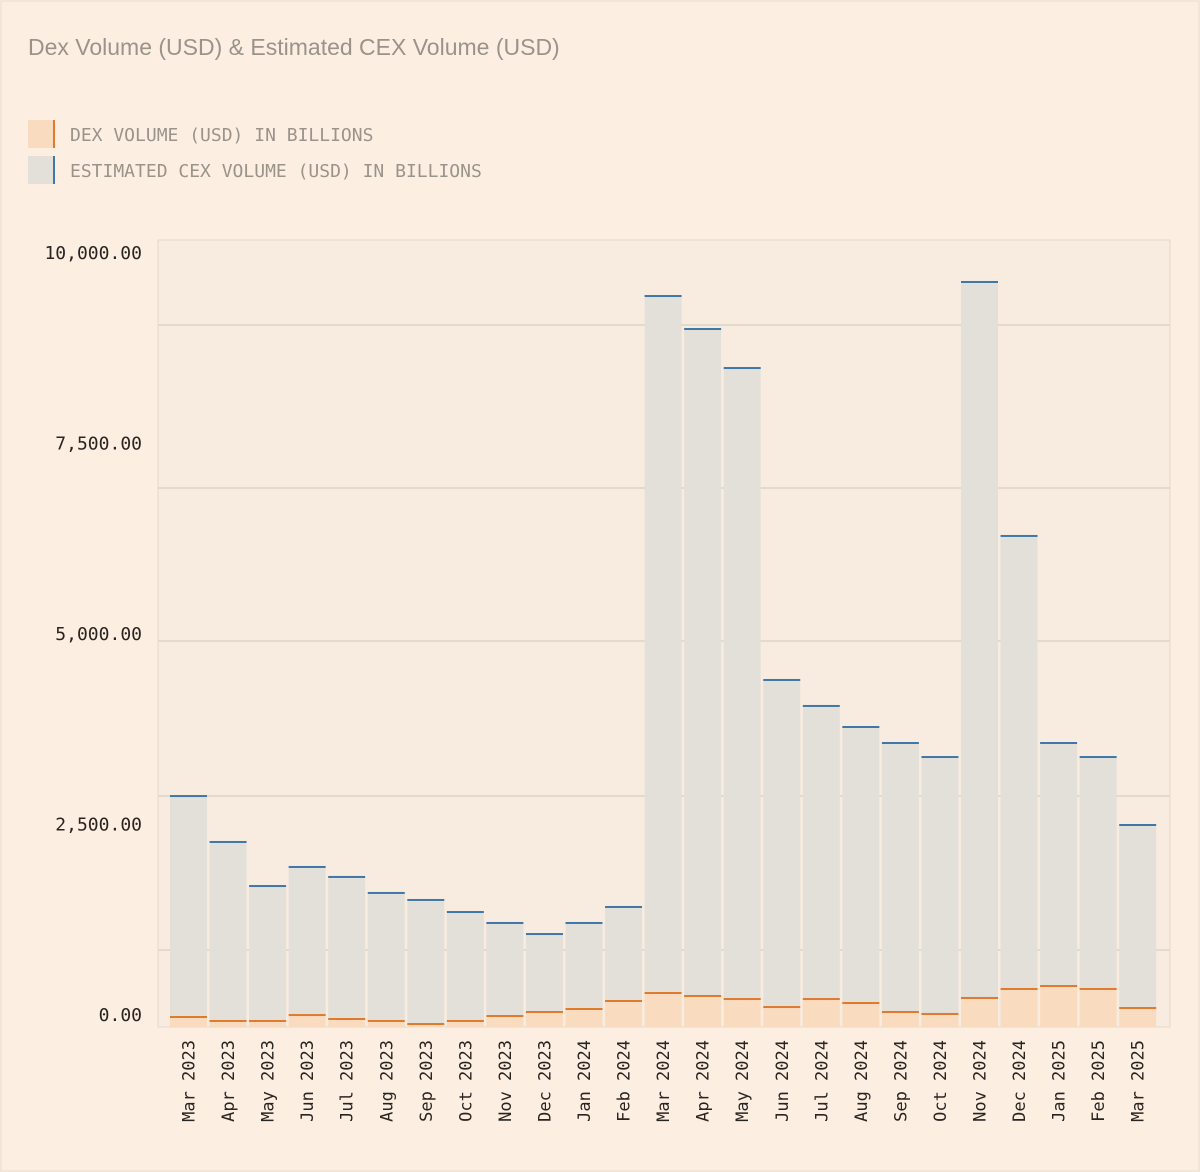 This screenshot has width=1200, height=1172. Describe the element at coordinates (1060, 1081) in the screenshot. I see `x-tick-label: Jan 2025` at that location.